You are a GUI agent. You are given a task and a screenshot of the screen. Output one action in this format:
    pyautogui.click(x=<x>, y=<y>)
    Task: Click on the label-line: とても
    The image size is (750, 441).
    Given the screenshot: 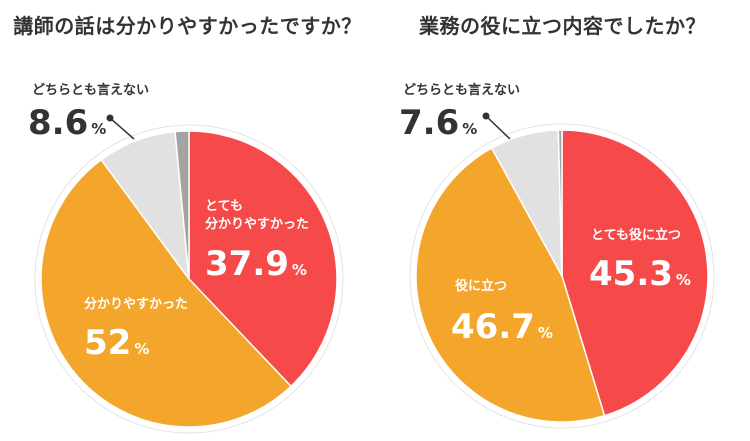 What is the action you would take?
    pyautogui.click(x=224, y=206)
    